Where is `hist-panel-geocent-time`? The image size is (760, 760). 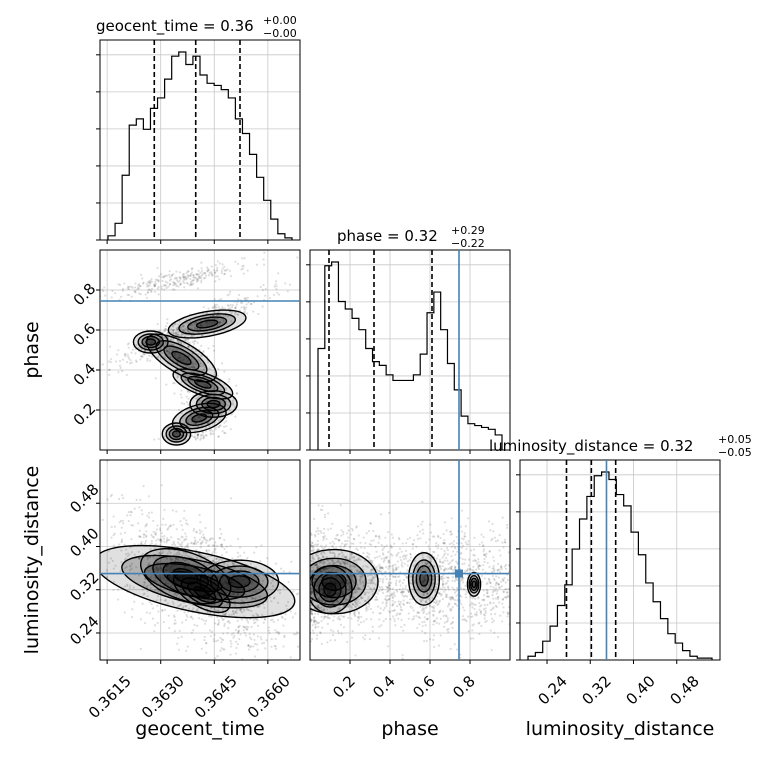 hist-panel-geocent-time is located at coordinates (198, 141).